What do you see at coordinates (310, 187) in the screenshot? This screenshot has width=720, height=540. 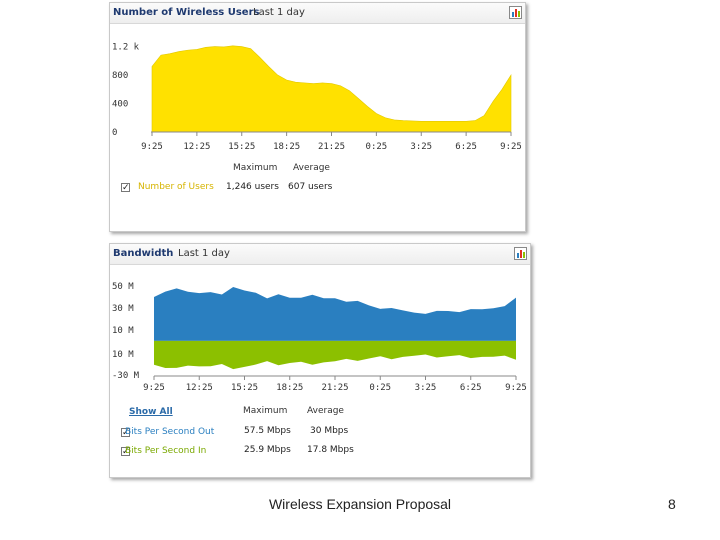 I see `legend-avg-value: 607 users` at bounding box center [310, 187].